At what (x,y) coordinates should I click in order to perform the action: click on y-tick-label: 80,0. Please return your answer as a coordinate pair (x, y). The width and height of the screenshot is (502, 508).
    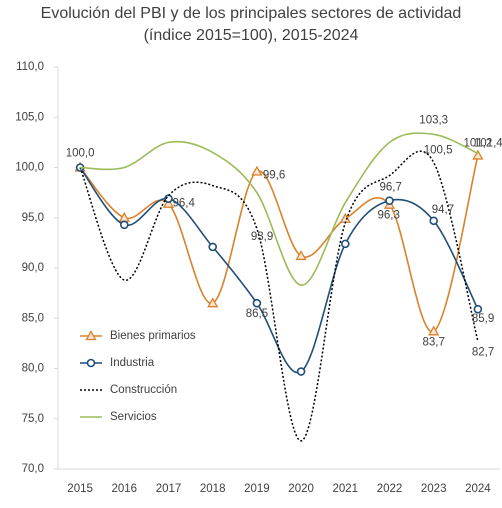
    Looking at the image, I should click on (33, 369).